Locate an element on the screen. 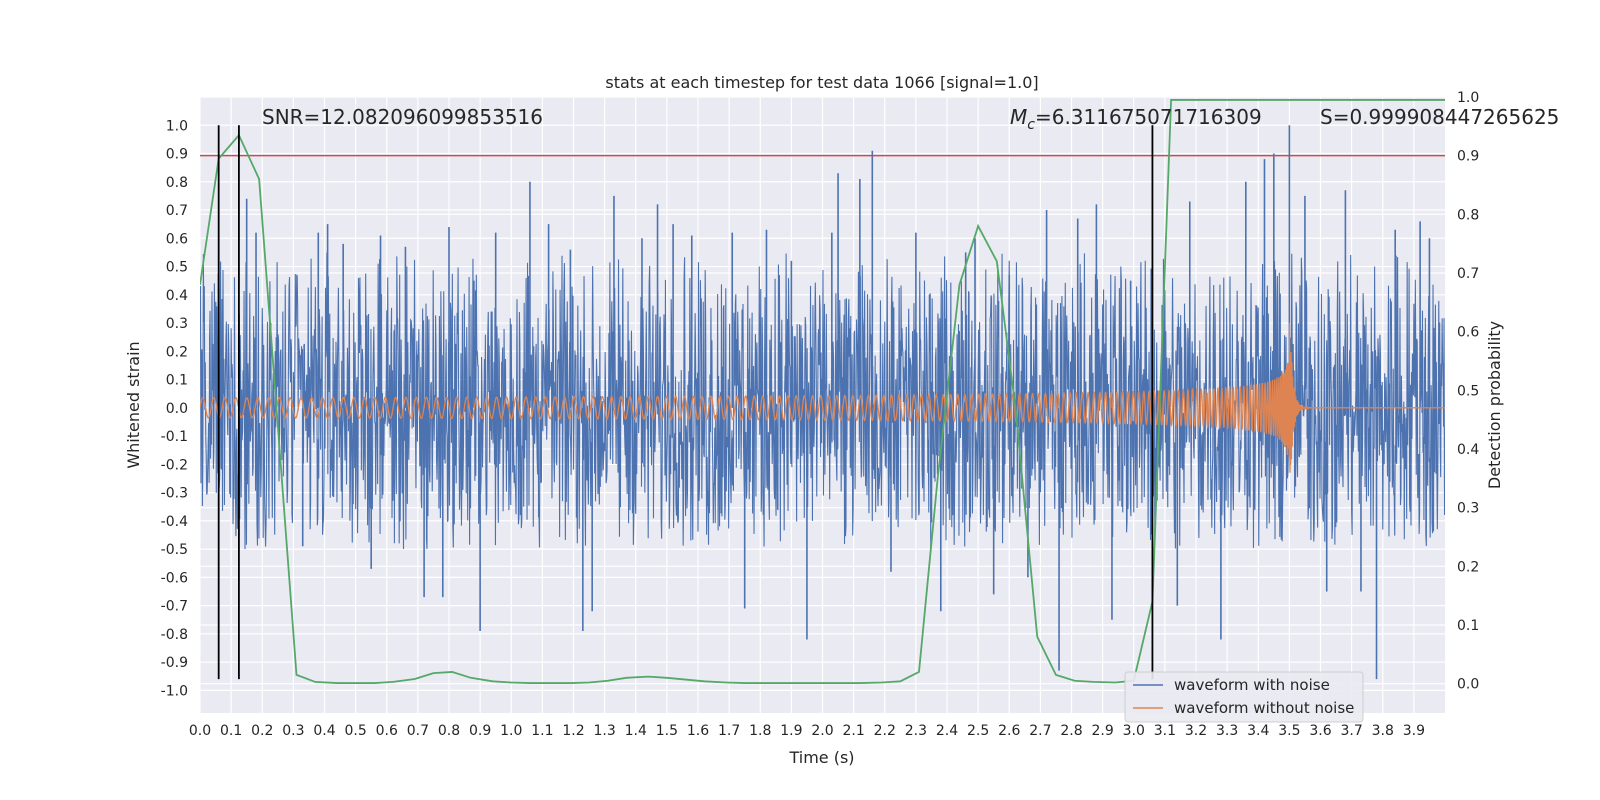  x-tick-label: 0.4 is located at coordinates (324, 731).